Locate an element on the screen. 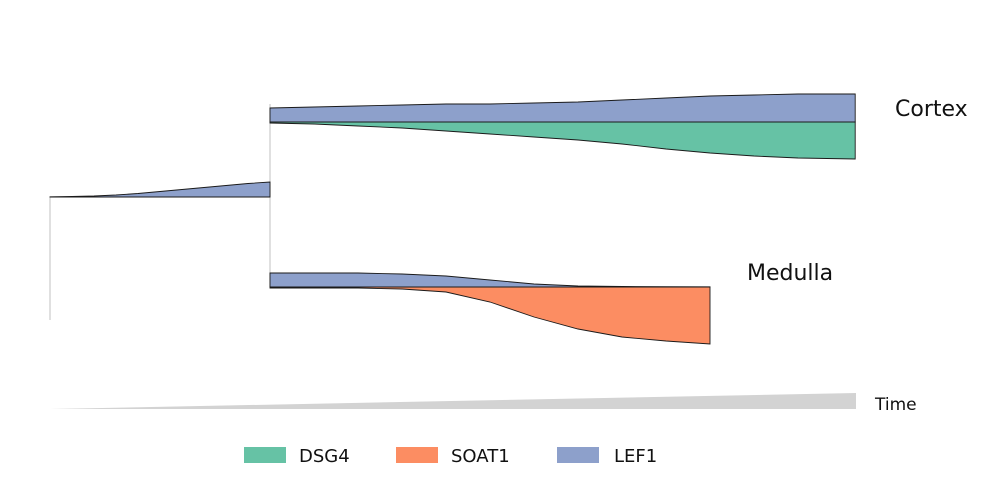 The image size is (983, 484). legend-swatch-lef1 is located at coordinates (578, 455).